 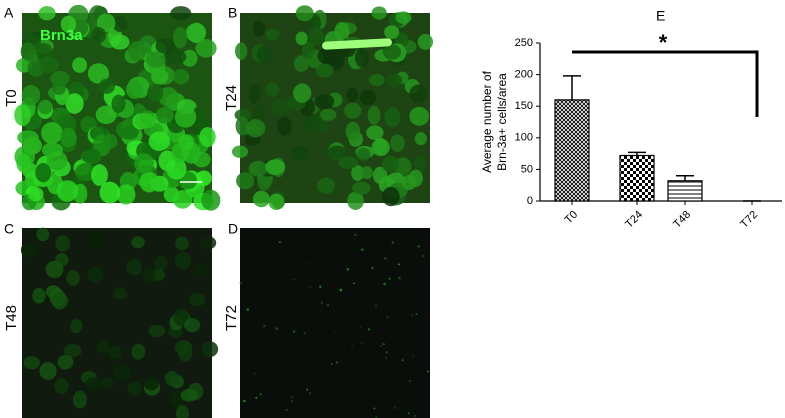 What do you see at coordinates (487, 121) in the screenshot?
I see `y-axis-title: Average number of` at bounding box center [487, 121].